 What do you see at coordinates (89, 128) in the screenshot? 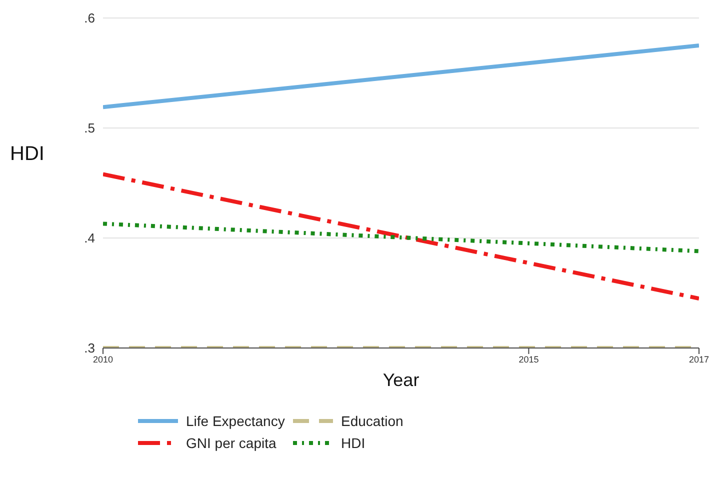
I see `y-tick-label: .5` at bounding box center [89, 128].